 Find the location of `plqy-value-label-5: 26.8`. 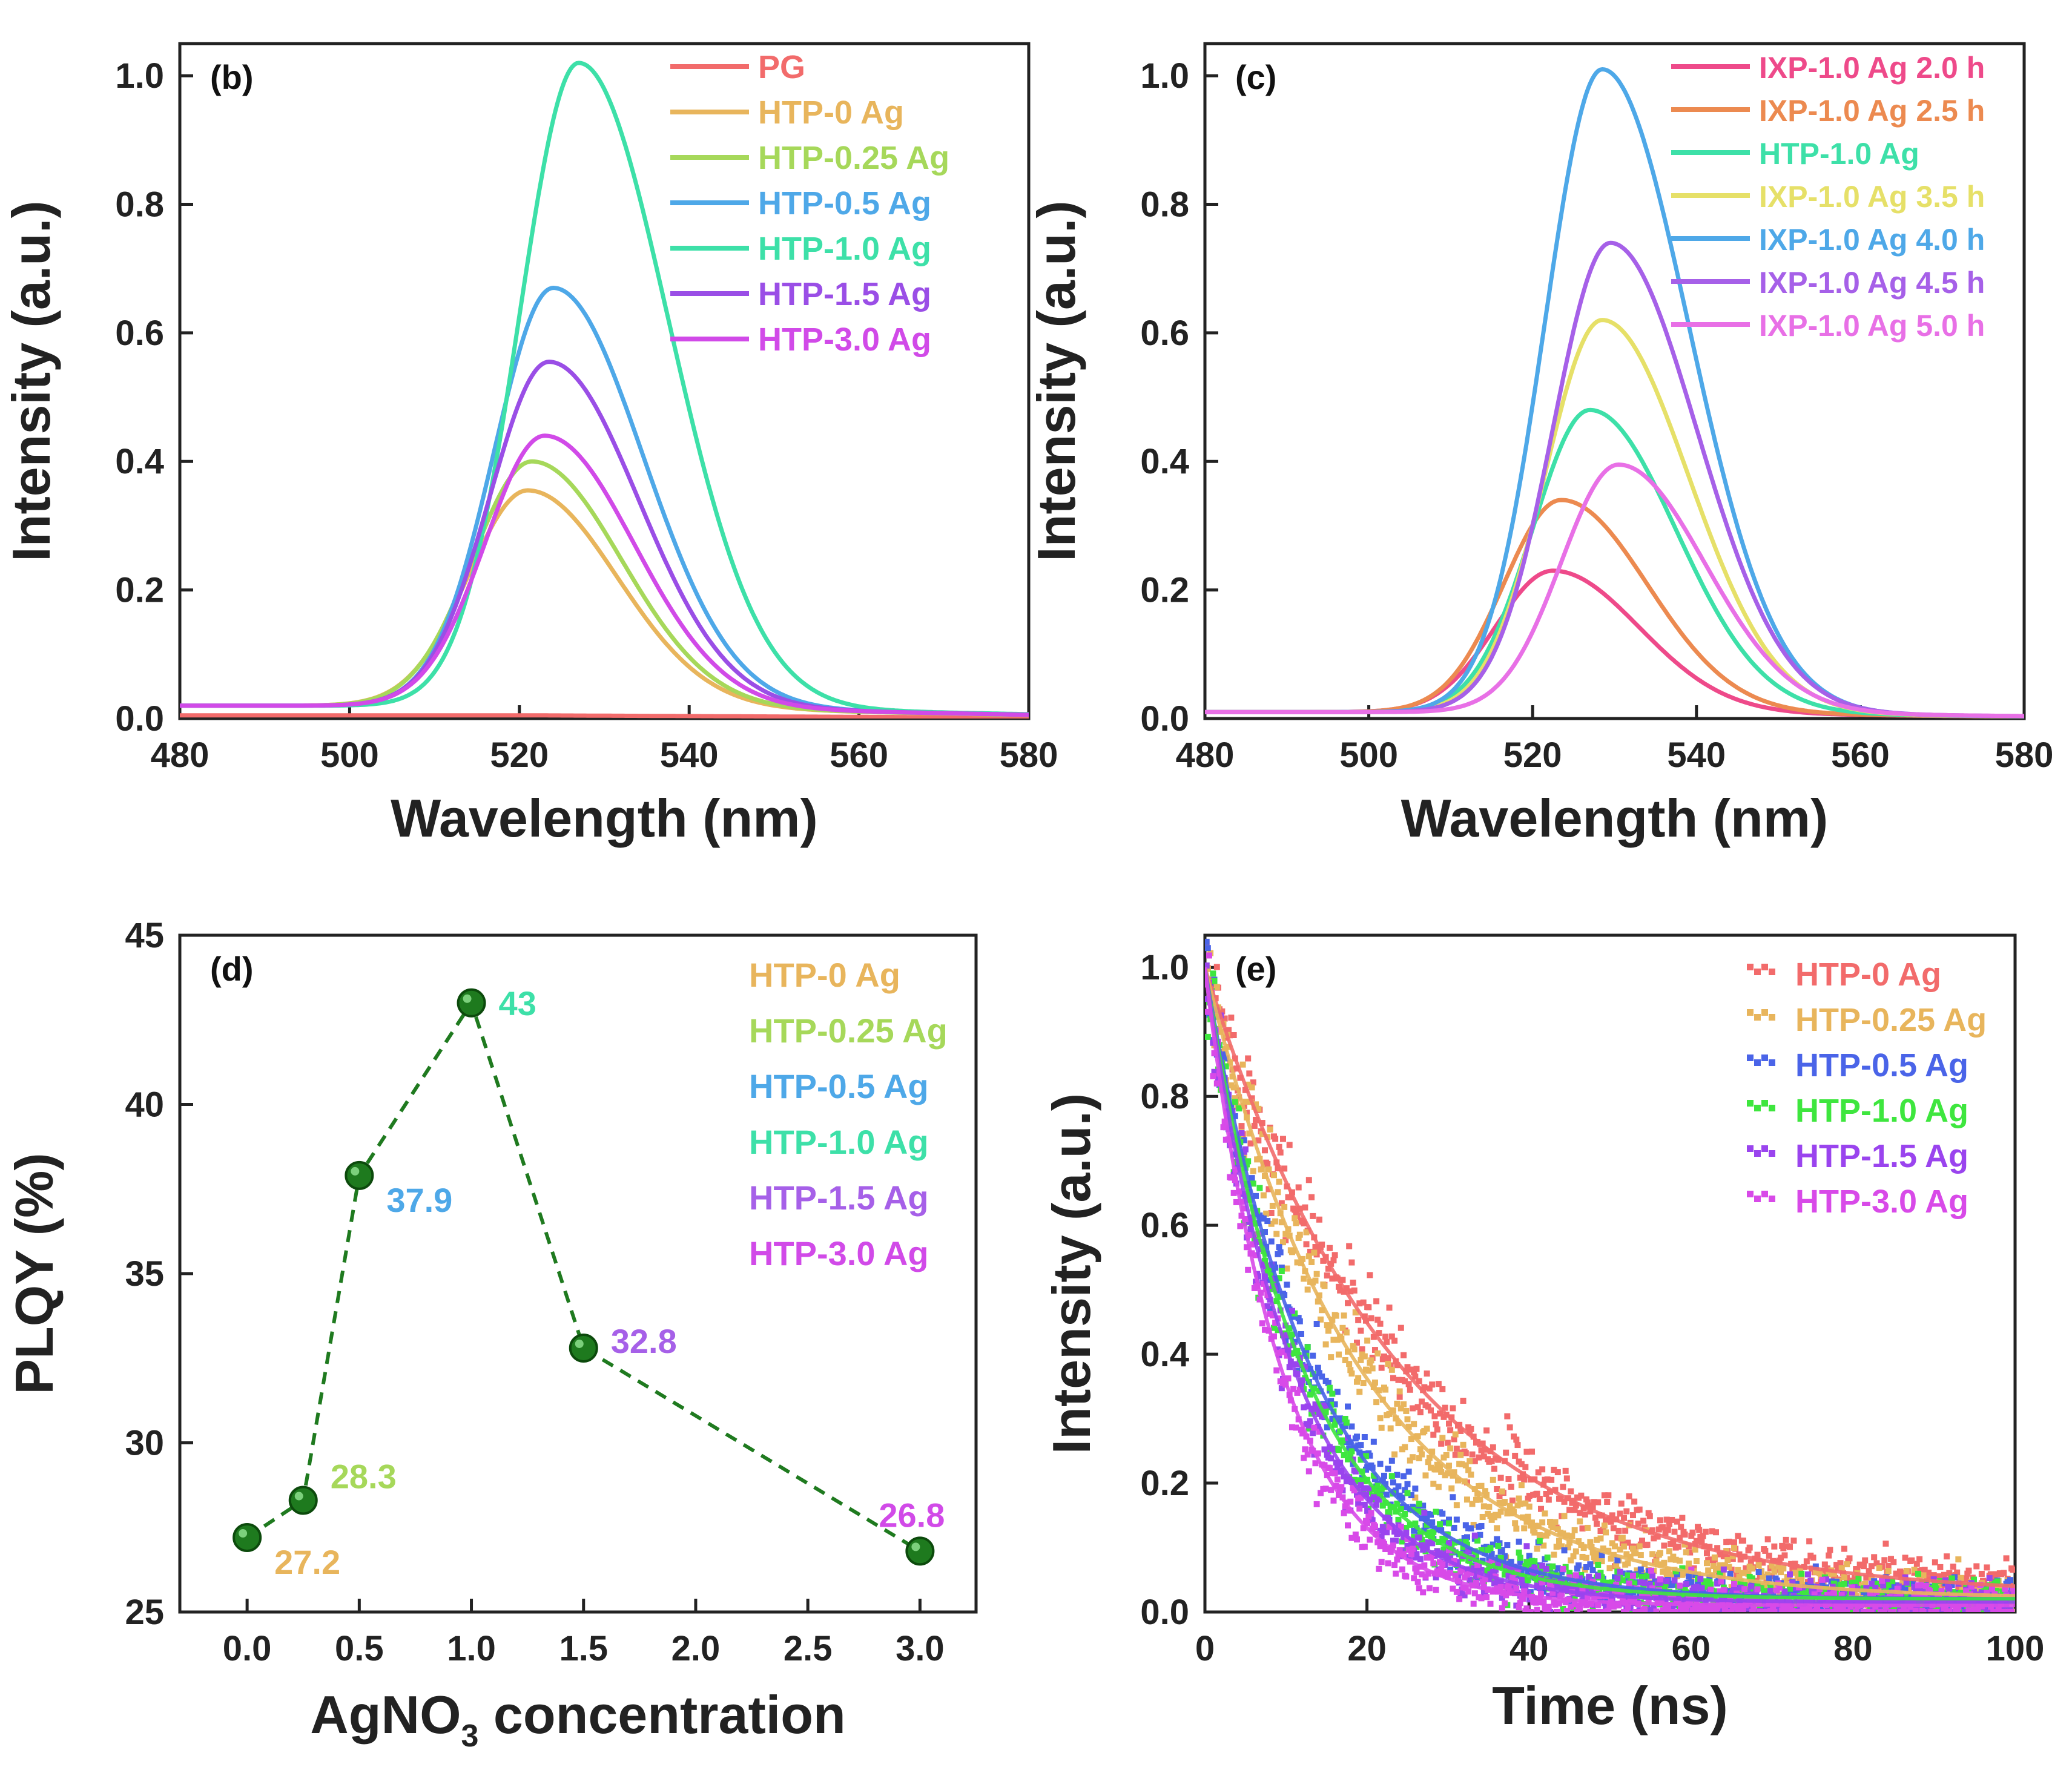

plqy-value-label-5: 26.8 is located at coordinates (912, 1515).